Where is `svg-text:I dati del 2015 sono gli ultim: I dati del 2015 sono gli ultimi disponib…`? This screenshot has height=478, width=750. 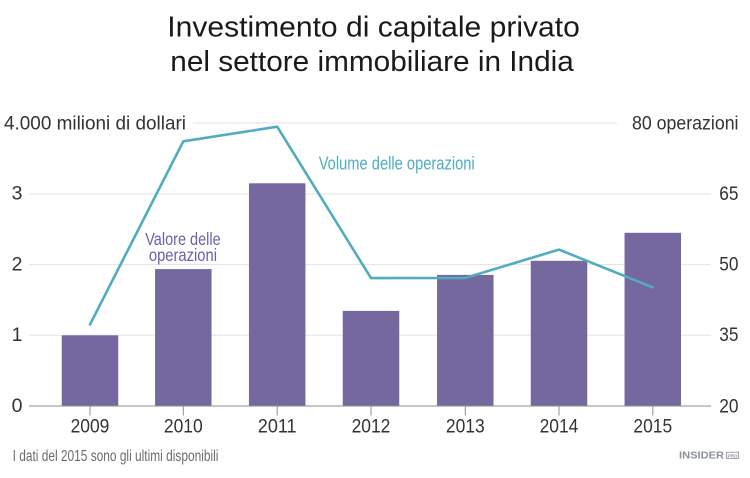 svg-text:I dati del 2015 sono gli ultim: I dati del 2015 sono gli ultimi disponib… is located at coordinates (116, 456).